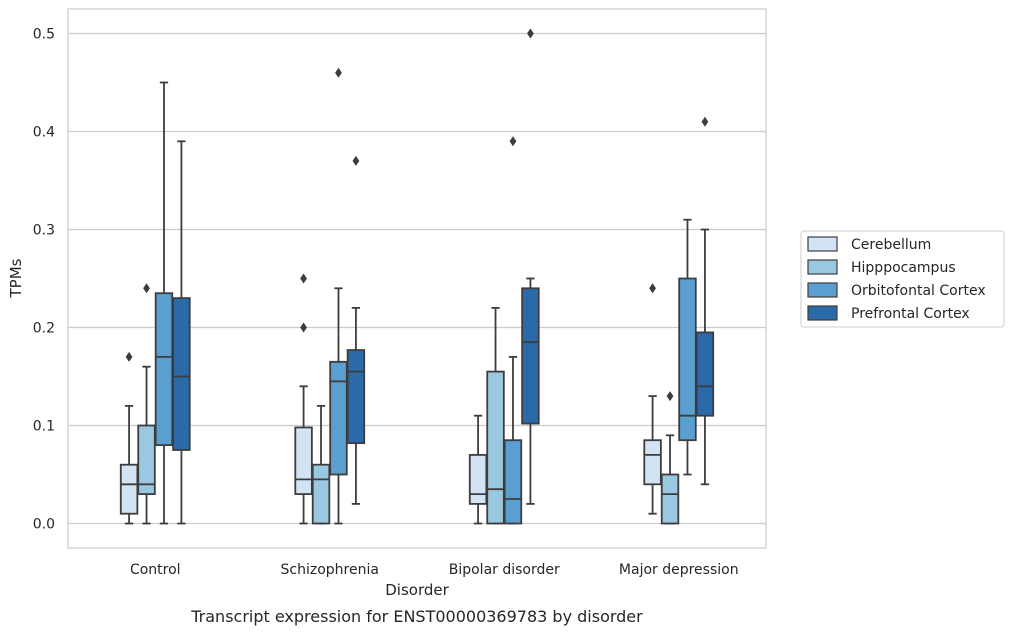  What do you see at coordinates (44, 35) in the screenshot?
I see `y-tick-label: 0.5` at bounding box center [44, 35].